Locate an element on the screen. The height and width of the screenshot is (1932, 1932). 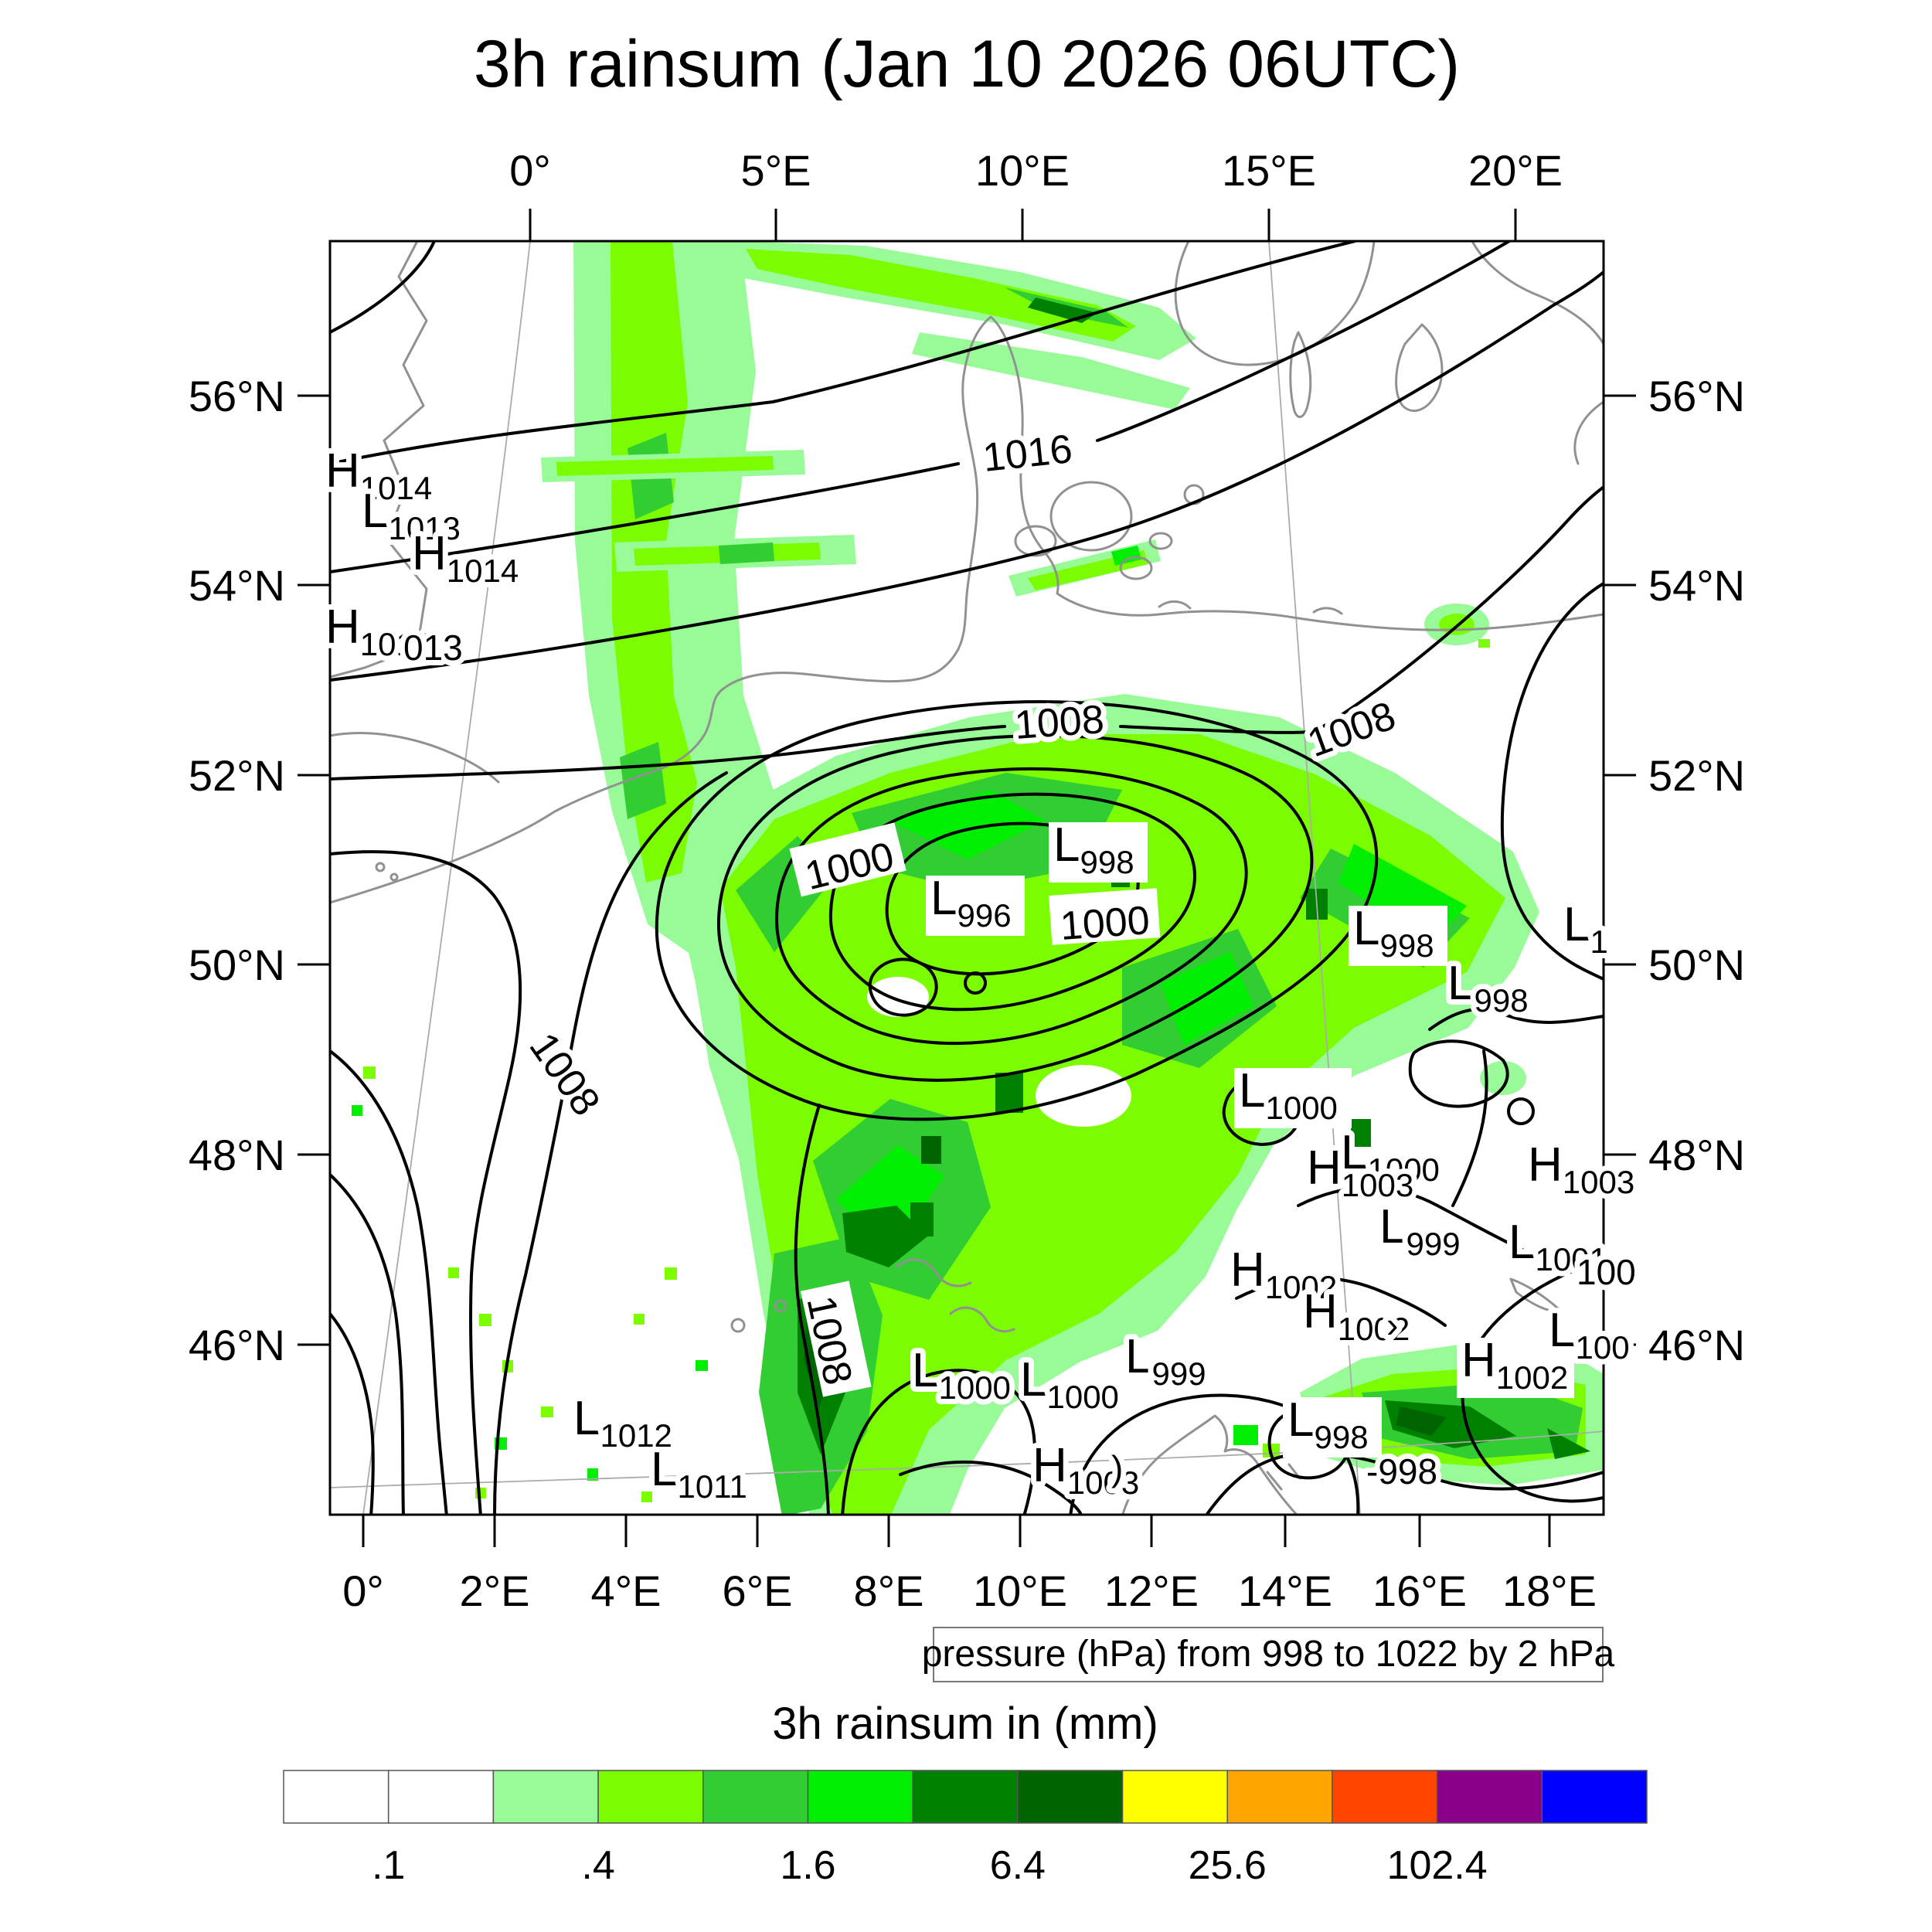
pressure-center-text: L996 is located at coordinates (971, 903).